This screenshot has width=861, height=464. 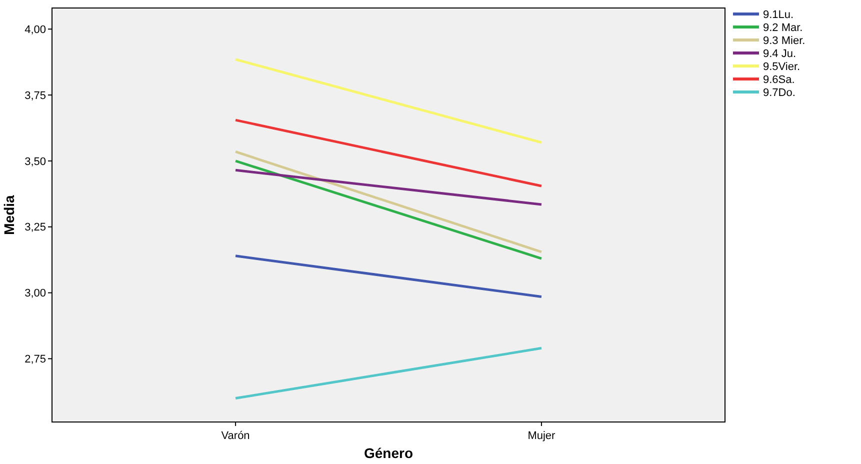 What do you see at coordinates (779, 92) in the screenshot?
I see `legend-label: 9.7Do.` at bounding box center [779, 92].